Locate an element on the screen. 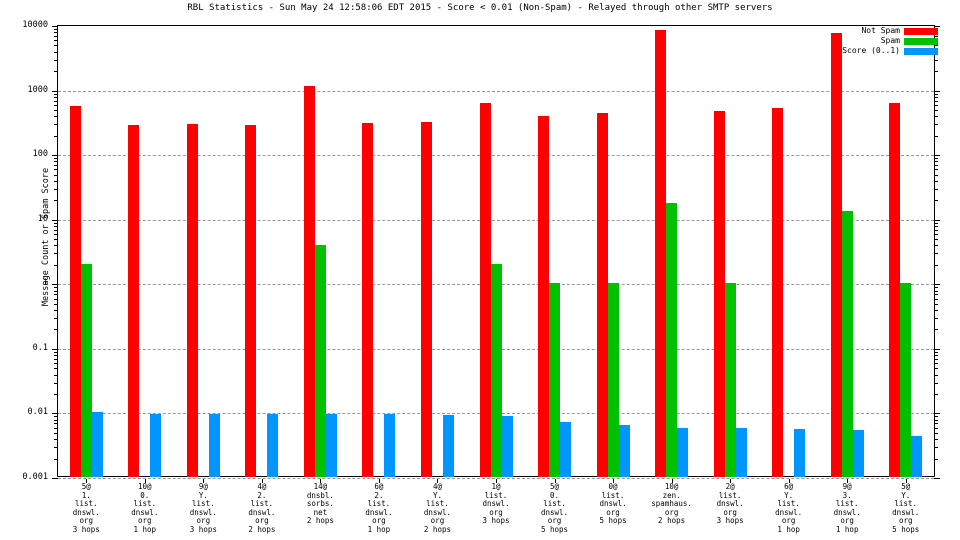 This screenshot has height=540, width=960. legend-label-score: Score (0..1) is located at coordinates (871, 50).